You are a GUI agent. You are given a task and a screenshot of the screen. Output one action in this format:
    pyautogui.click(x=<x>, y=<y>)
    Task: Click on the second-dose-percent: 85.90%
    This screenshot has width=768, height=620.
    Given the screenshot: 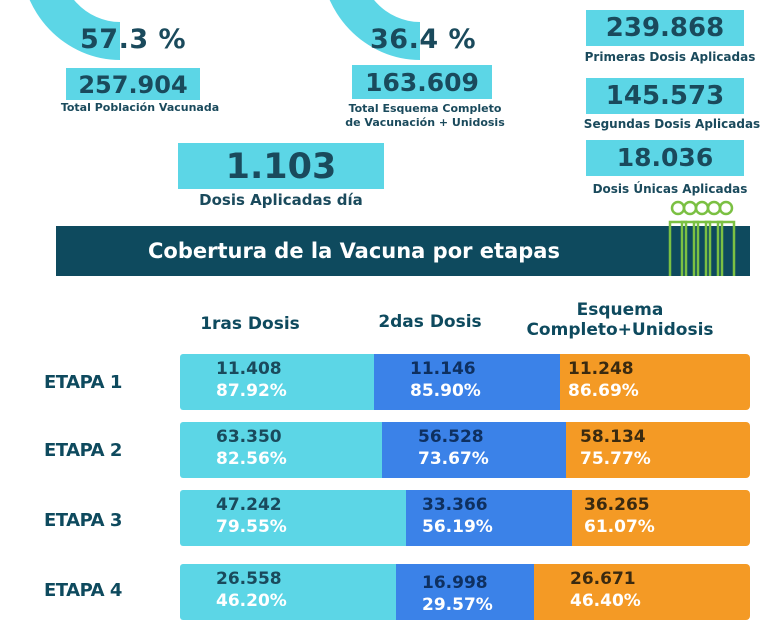 What is the action you would take?
    pyautogui.click(x=445, y=391)
    